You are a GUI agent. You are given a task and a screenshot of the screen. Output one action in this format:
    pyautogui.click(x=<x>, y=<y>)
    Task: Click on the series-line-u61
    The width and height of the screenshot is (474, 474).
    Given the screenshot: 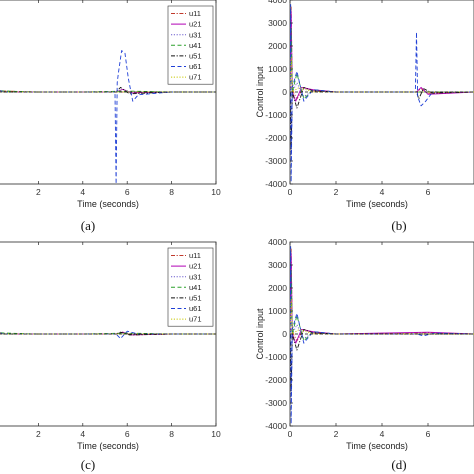 What is the action you would take?
    pyautogui.click(x=382, y=335)
    